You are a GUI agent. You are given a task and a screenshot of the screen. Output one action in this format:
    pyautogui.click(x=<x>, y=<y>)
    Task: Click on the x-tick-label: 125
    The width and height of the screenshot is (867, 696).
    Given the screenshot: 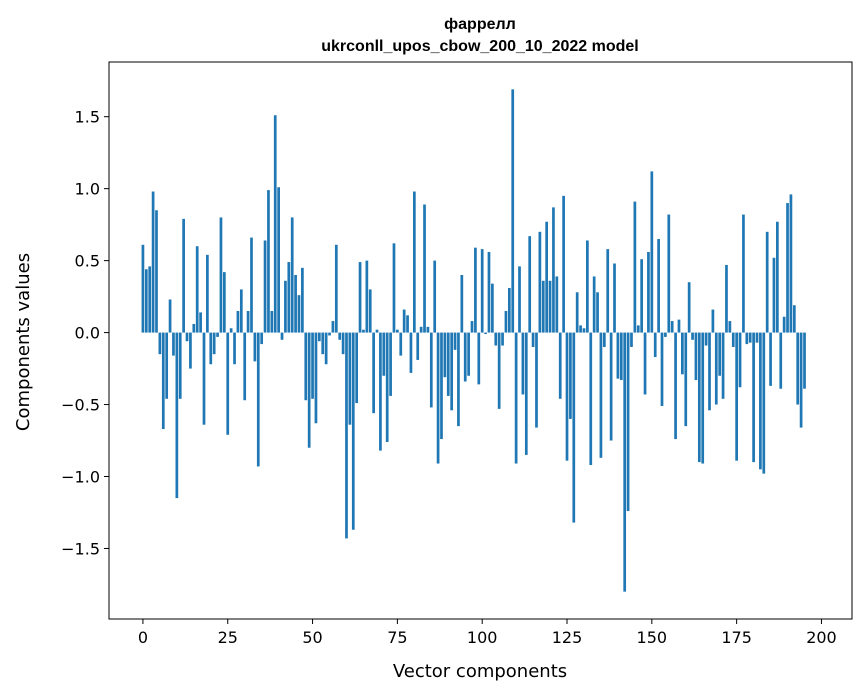 What is the action you would take?
    pyautogui.click(x=567, y=637)
    